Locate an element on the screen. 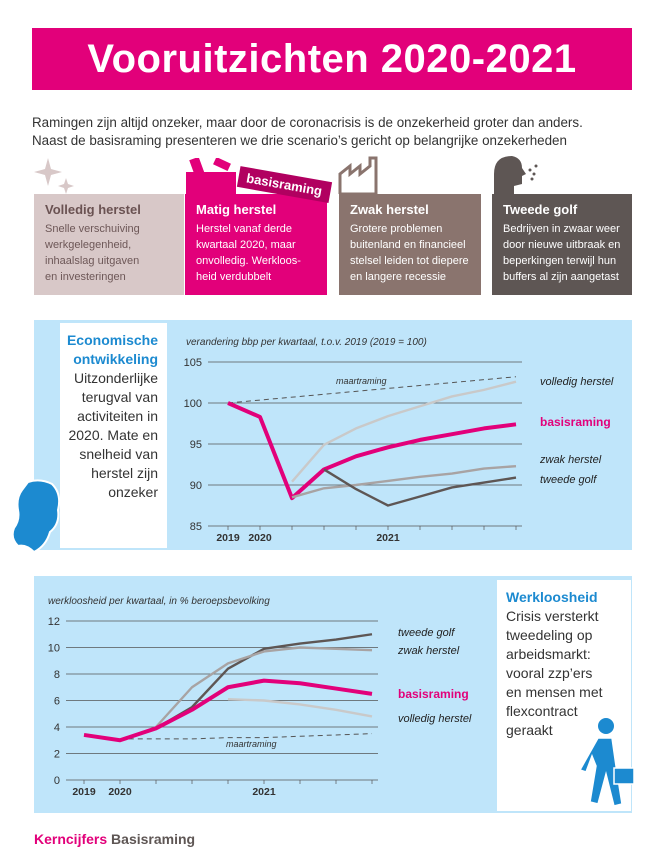  y-tick-label: 105 is located at coordinates (193, 363).